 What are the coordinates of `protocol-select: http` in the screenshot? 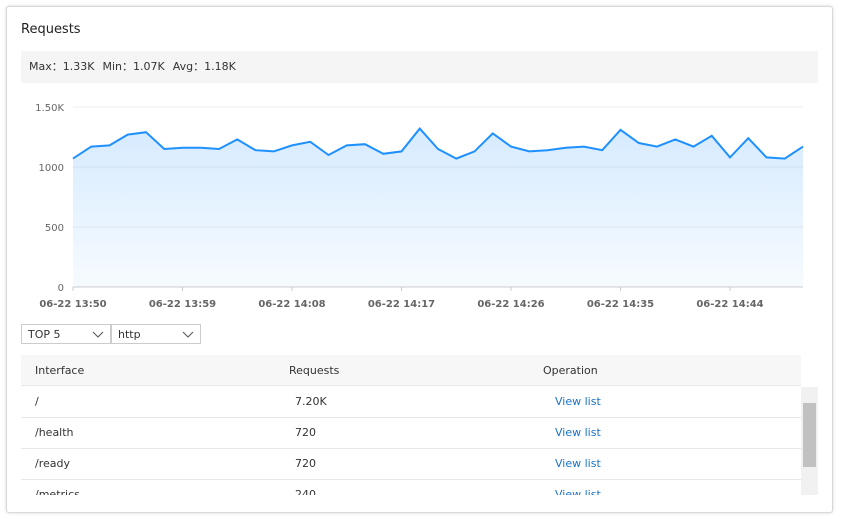 It's located at (156, 334).